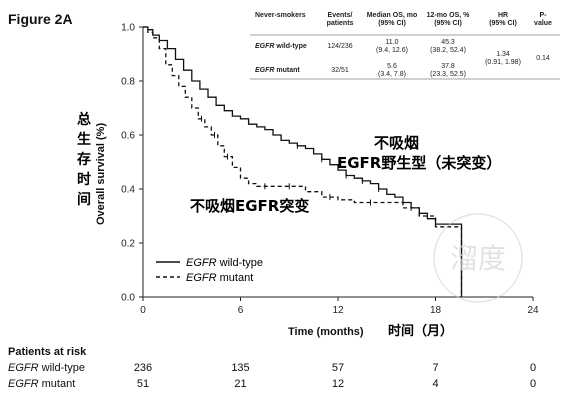 Image resolution: width=572 pixels, height=401 pixels. What do you see at coordinates (503, 54) in the screenshot?
I see `table-cell-hr: 1.34` at bounding box center [503, 54].